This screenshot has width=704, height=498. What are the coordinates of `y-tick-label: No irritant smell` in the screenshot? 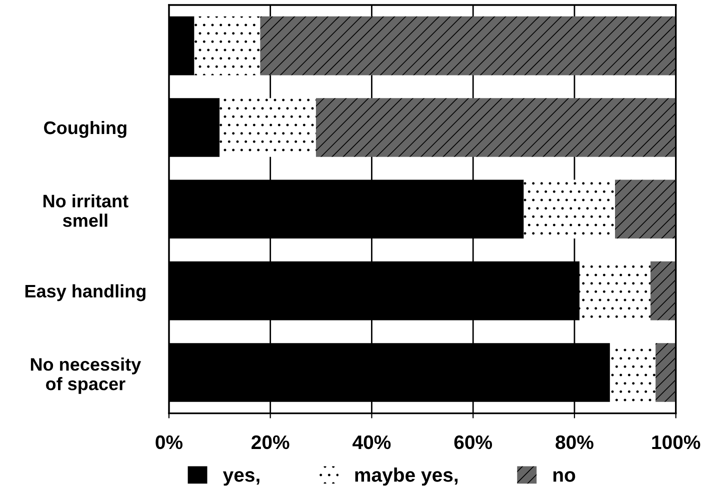 It's located at (86, 210).